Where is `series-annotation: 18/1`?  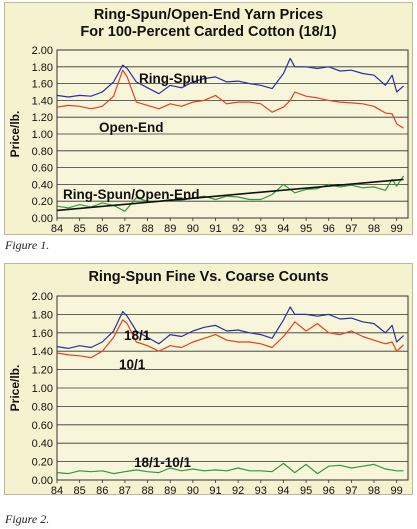 series-annotation: 18/1 is located at coordinates (137, 335).